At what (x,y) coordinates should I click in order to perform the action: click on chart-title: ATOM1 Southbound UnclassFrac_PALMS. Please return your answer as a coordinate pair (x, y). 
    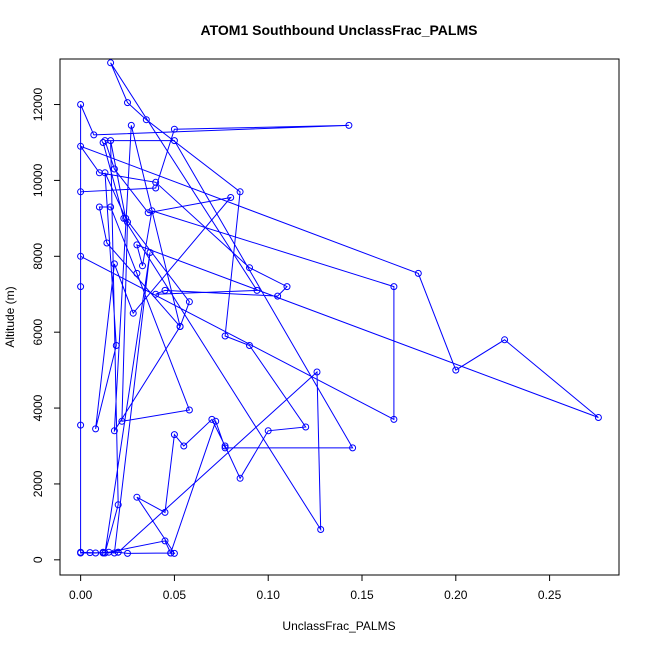
    Looking at the image, I should click on (339, 30).